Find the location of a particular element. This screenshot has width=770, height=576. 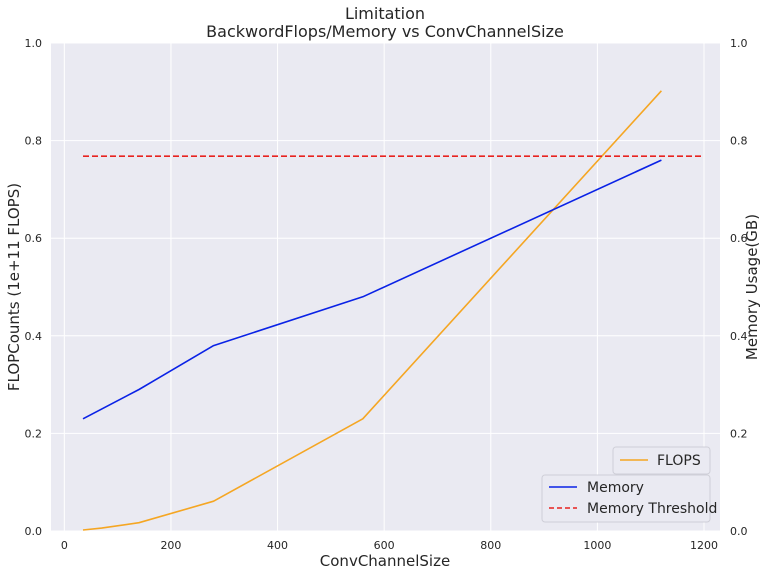

legend-memory: Memory Memory Threshold is located at coordinates (629, 498).